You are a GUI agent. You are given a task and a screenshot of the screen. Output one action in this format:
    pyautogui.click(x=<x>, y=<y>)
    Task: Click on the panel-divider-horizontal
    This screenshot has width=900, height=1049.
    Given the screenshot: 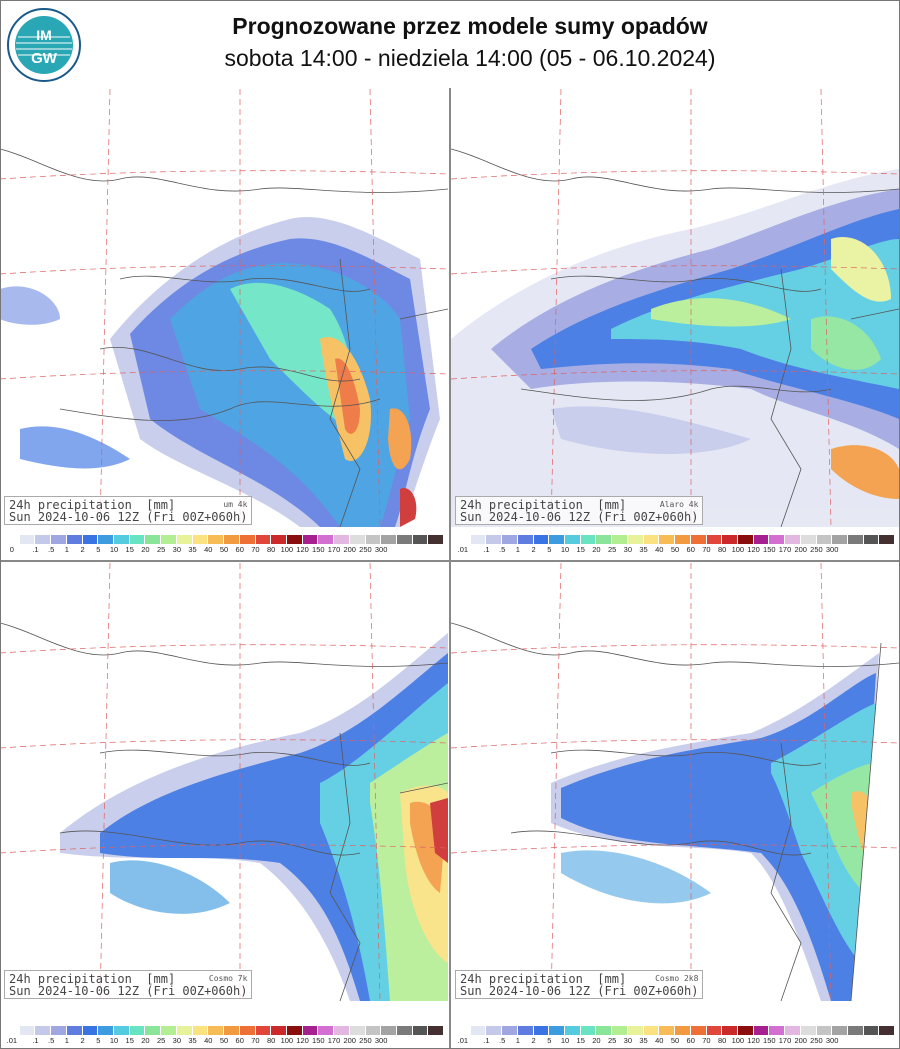 What is the action you would take?
    pyautogui.click(x=450, y=561)
    